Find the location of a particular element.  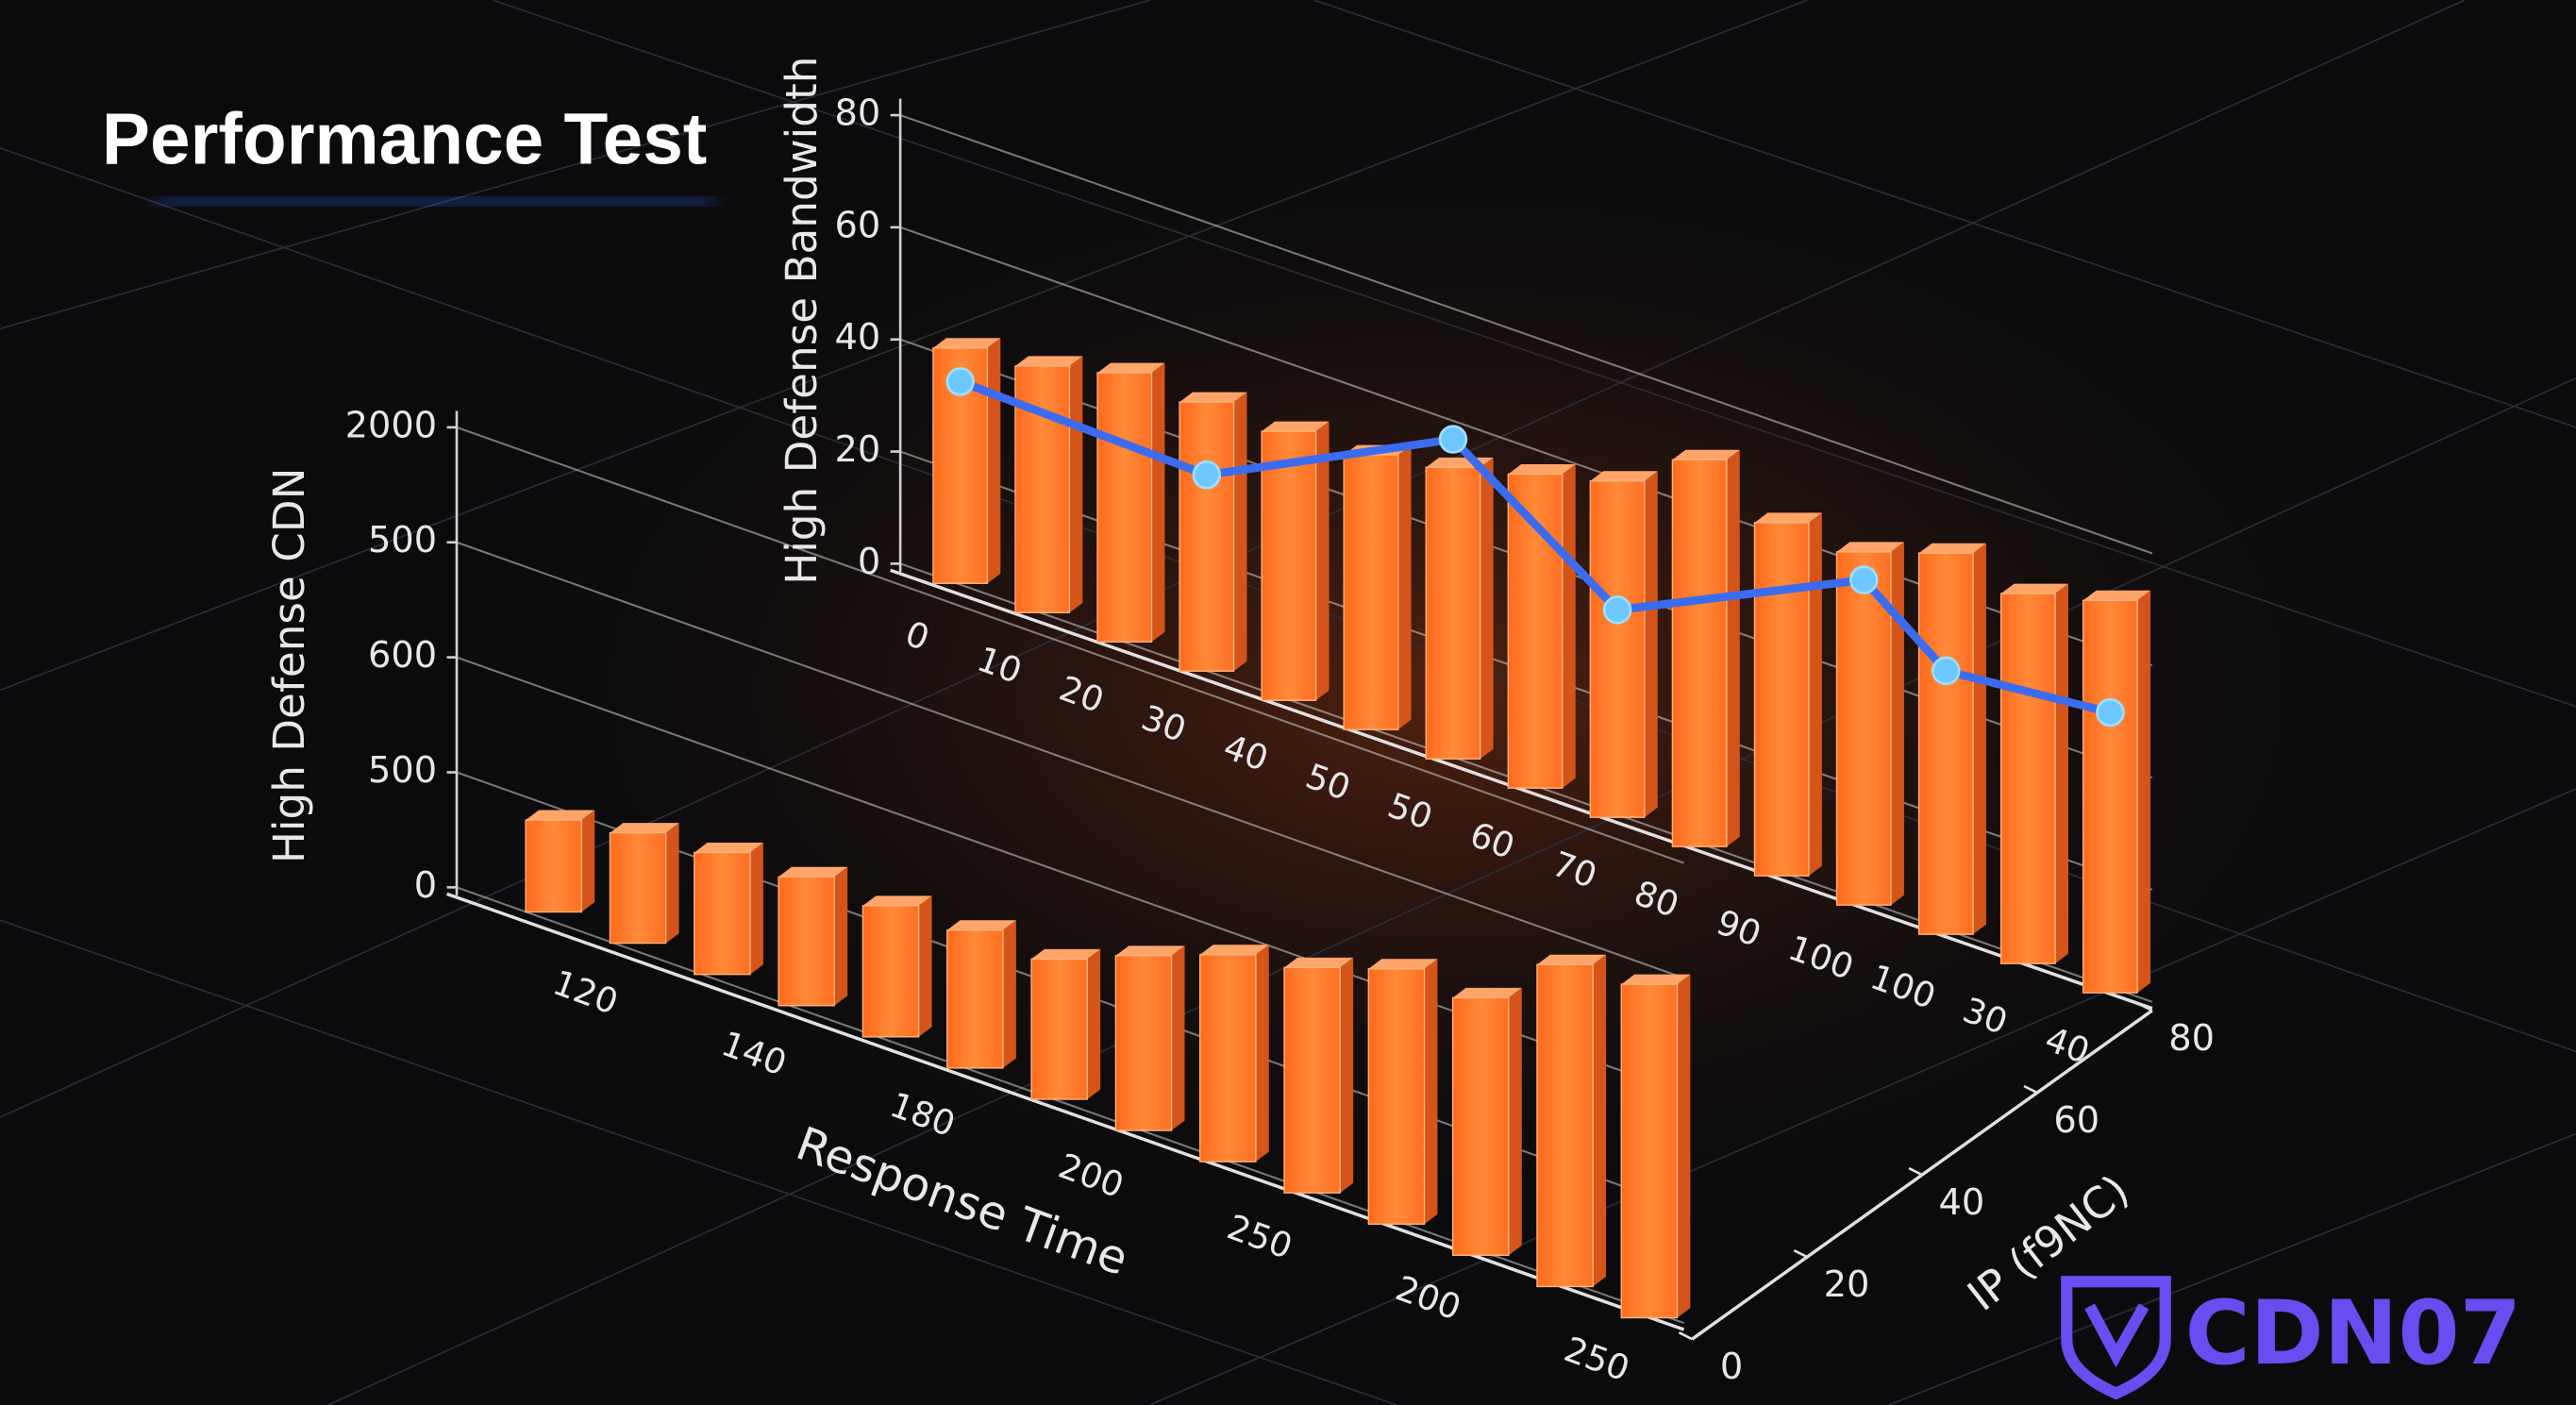

y-tick-label: 60 is located at coordinates (857, 225).